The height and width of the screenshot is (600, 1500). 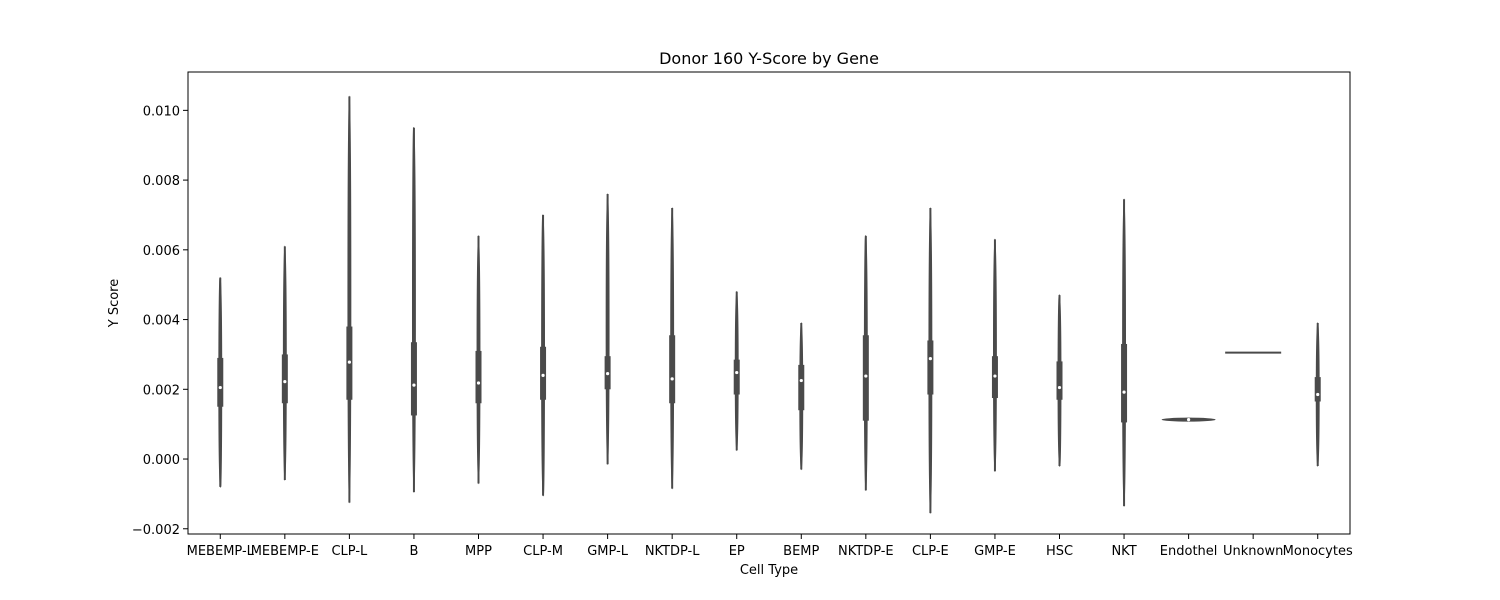 What do you see at coordinates (1123, 551) in the screenshot?
I see `x-tick-label: NKT` at bounding box center [1123, 551].